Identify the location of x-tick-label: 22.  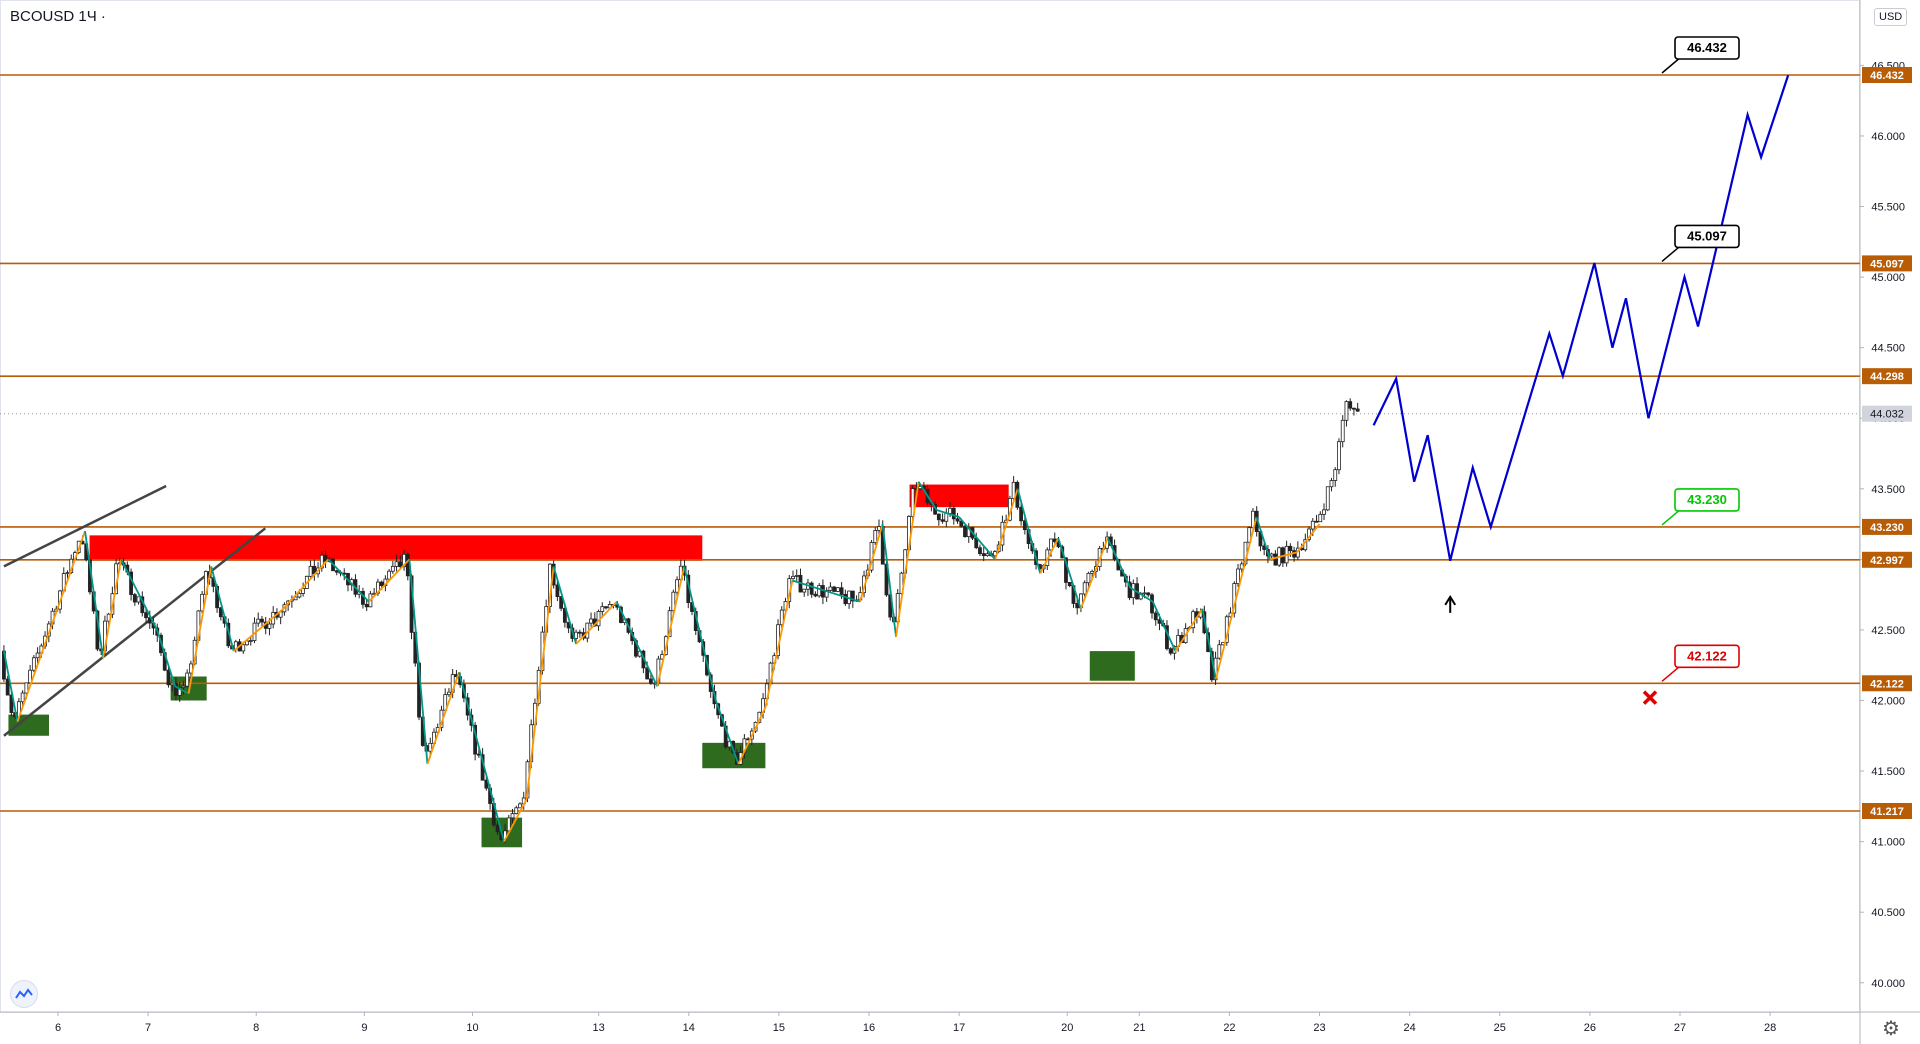
(1229, 1028).